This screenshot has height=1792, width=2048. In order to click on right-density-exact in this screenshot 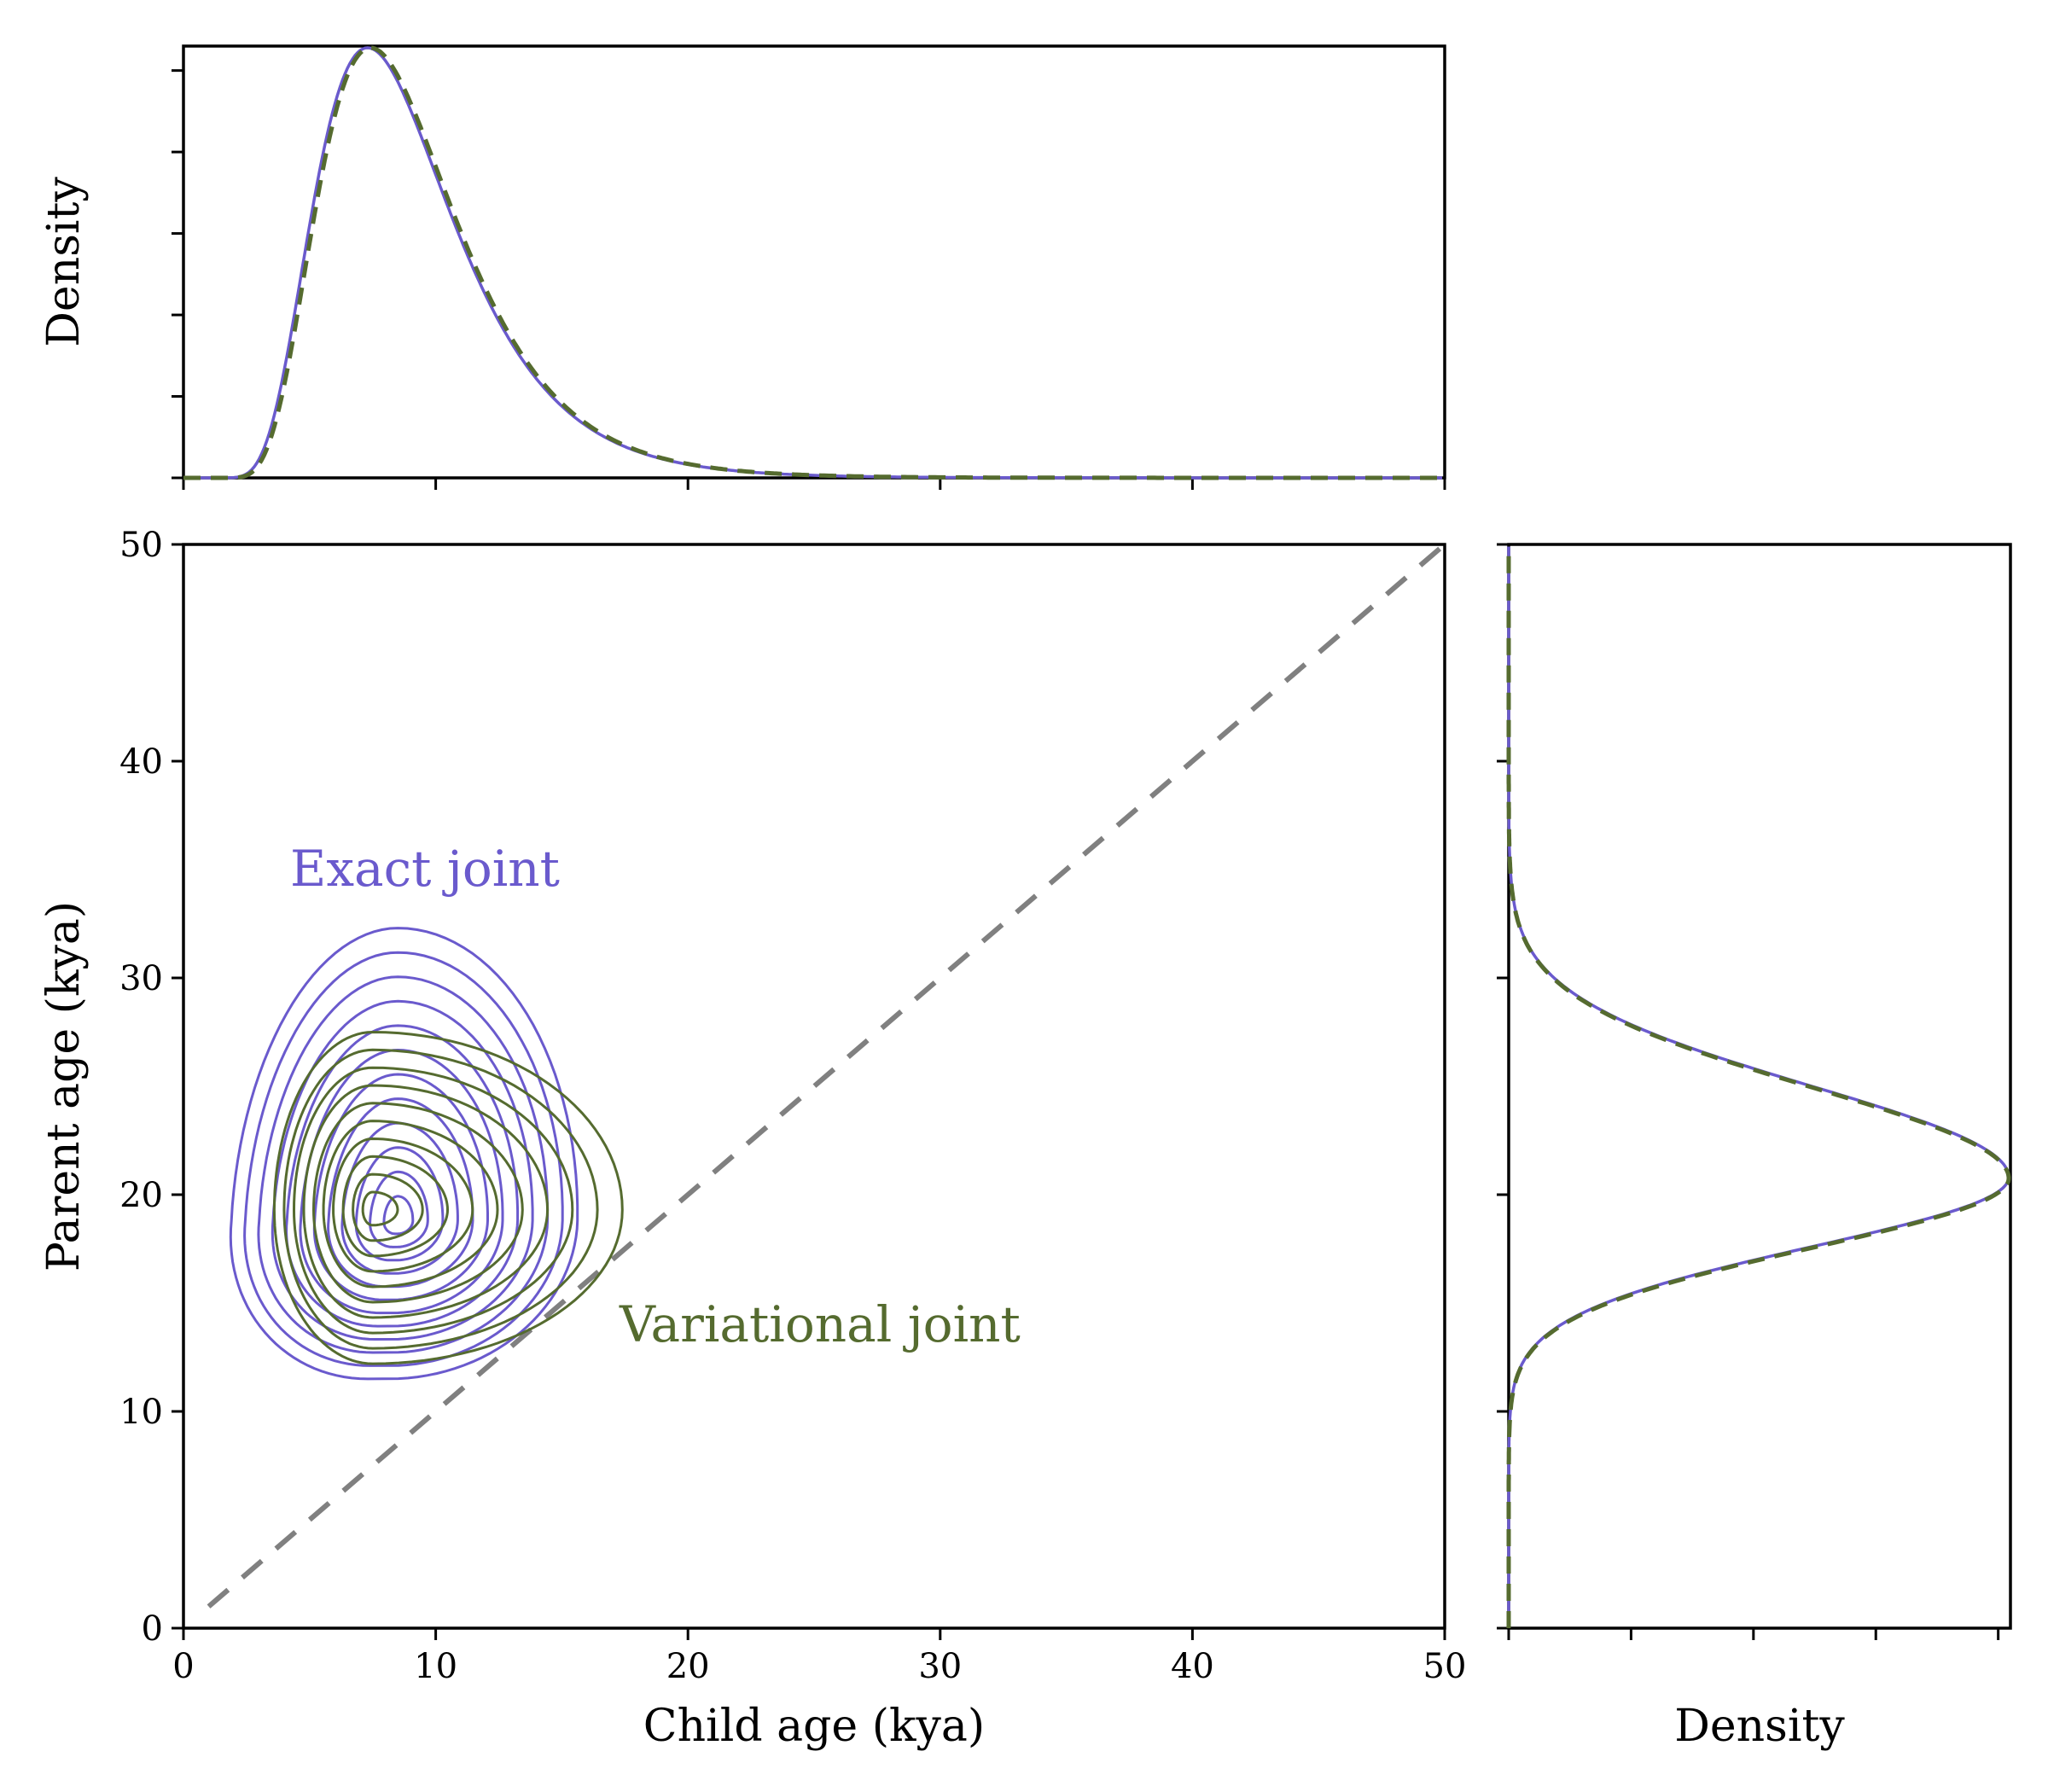, I will do `click(1758, 1087)`.